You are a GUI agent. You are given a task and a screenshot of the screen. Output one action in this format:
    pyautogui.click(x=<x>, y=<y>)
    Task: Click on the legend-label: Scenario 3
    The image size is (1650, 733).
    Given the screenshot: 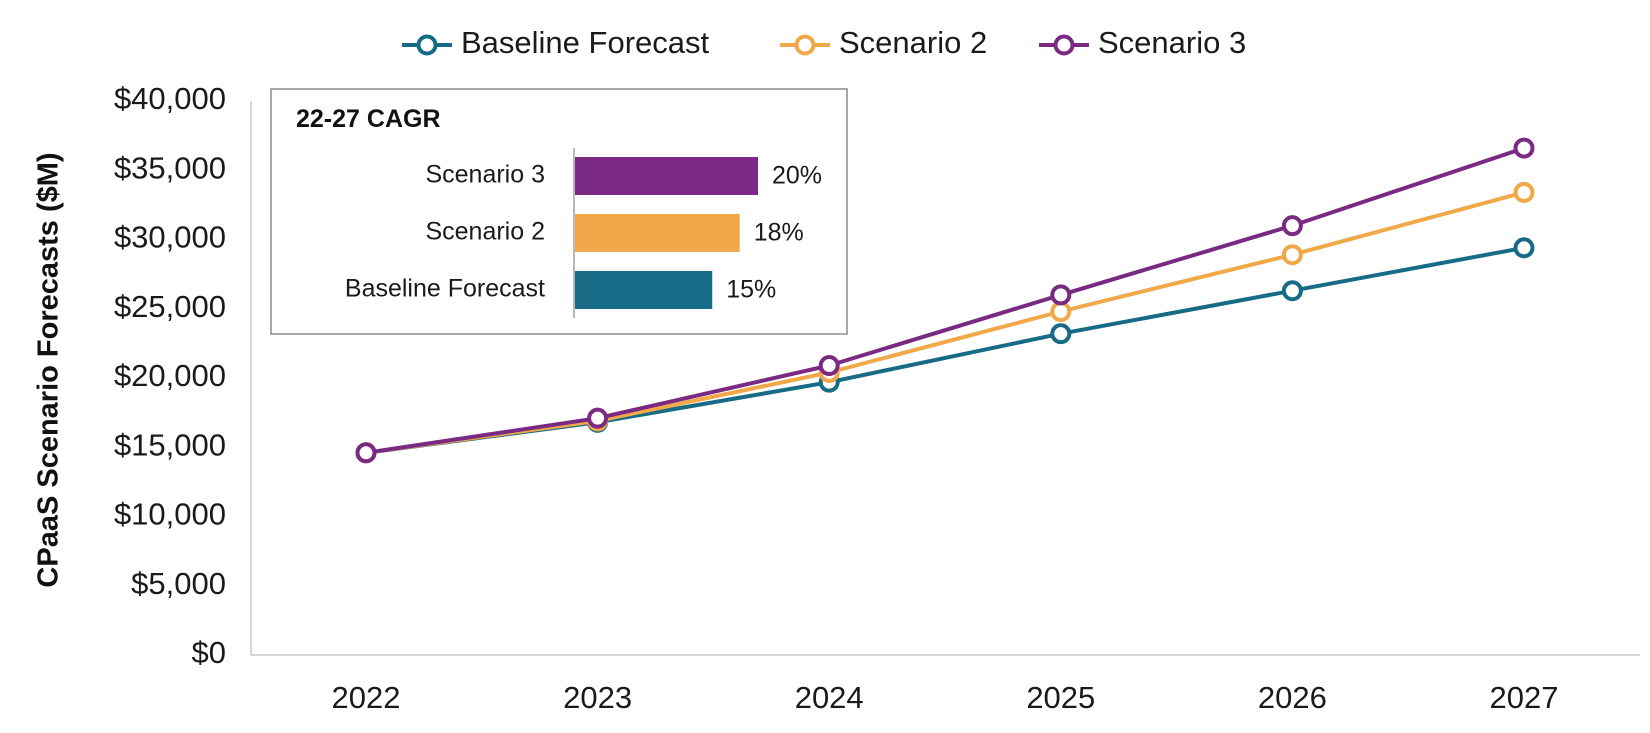 What is the action you would take?
    pyautogui.click(x=1172, y=42)
    